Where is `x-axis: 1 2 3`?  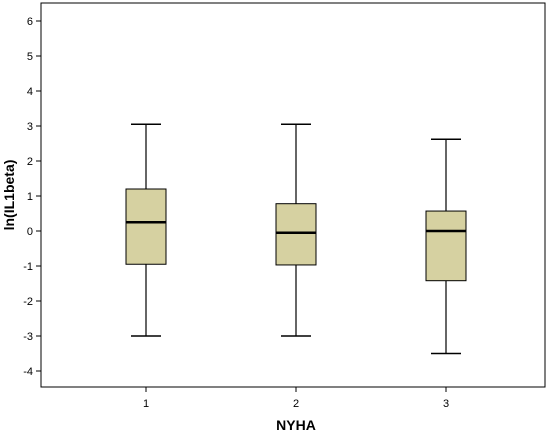 x-axis: 1 2 3 is located at coordinates (296, 398).